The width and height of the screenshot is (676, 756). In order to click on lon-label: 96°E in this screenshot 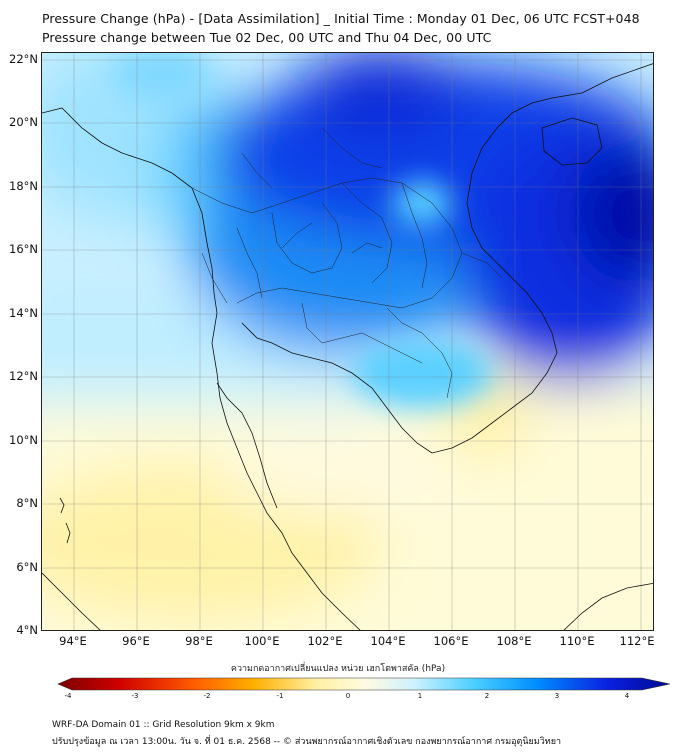, I will do `click(136, 641)`.